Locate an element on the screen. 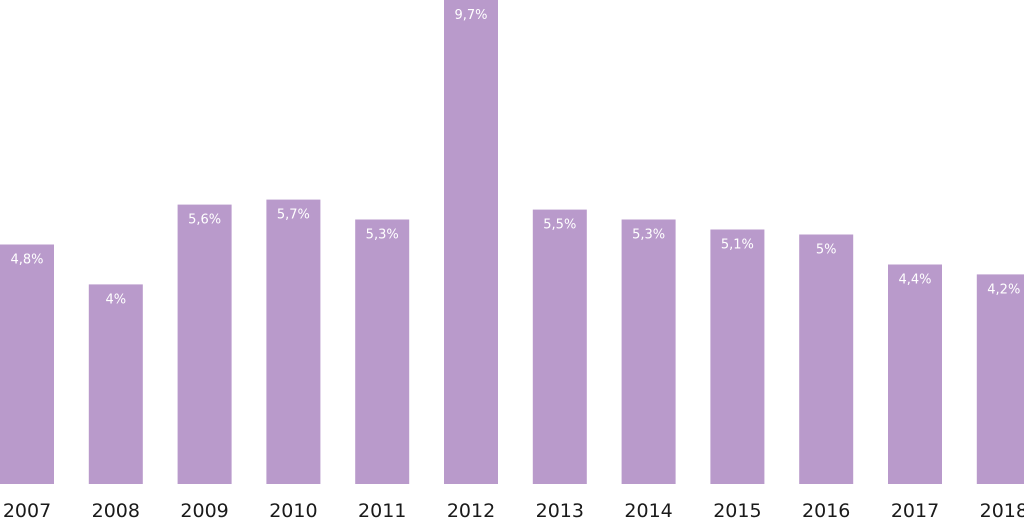 The width and height of the screenshot is (1024, 523). bar-2016 is located at coordinates (826, 359).